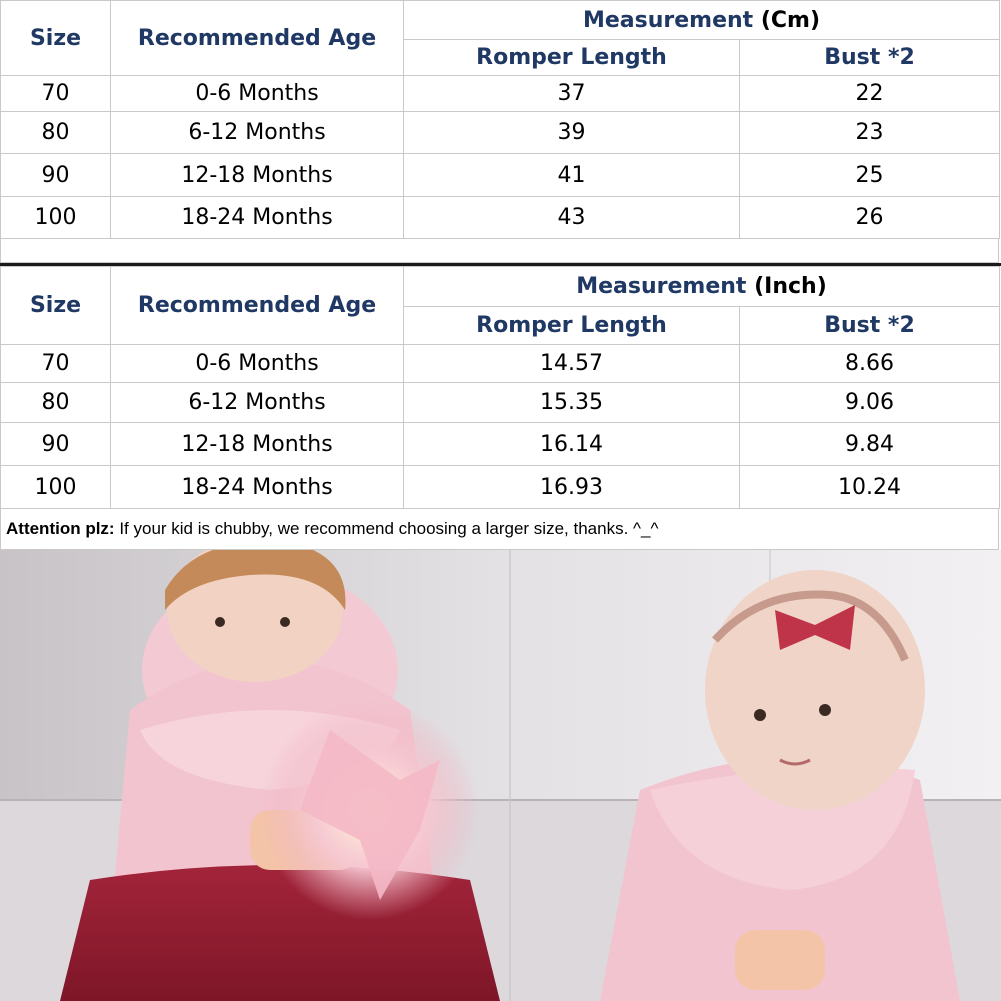  I want to click on cell-length: 16.93, so click(571, 487).